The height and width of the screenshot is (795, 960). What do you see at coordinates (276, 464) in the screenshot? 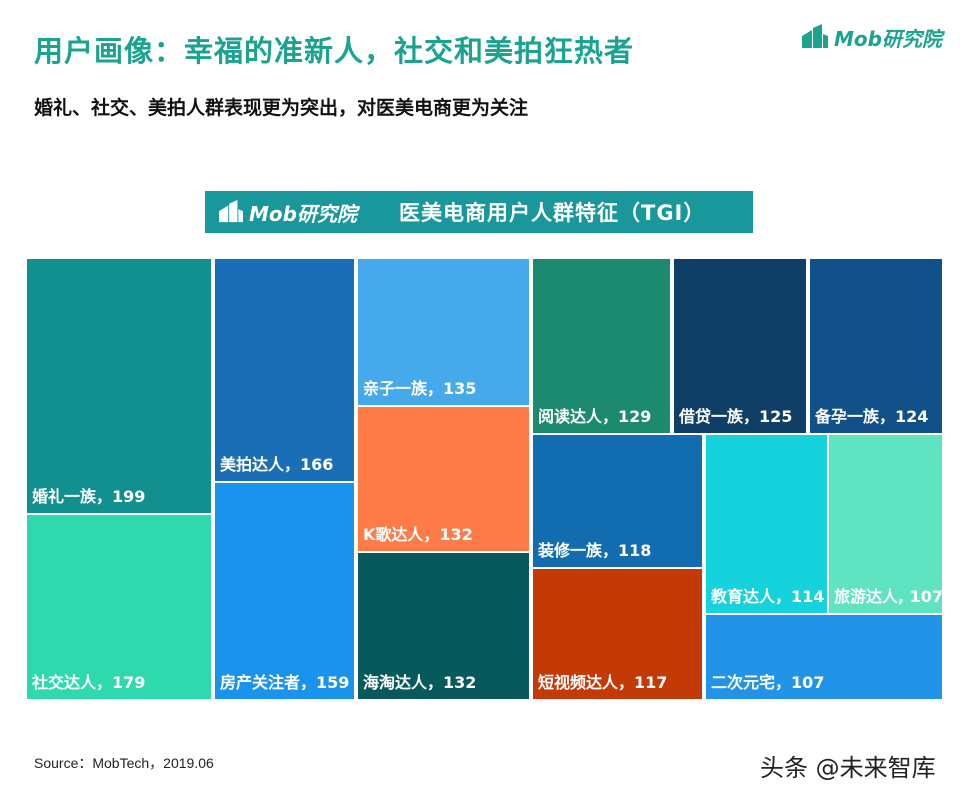
I see `treemap-cell-label: 美拍达人，166` at bounding box center [276, 464].